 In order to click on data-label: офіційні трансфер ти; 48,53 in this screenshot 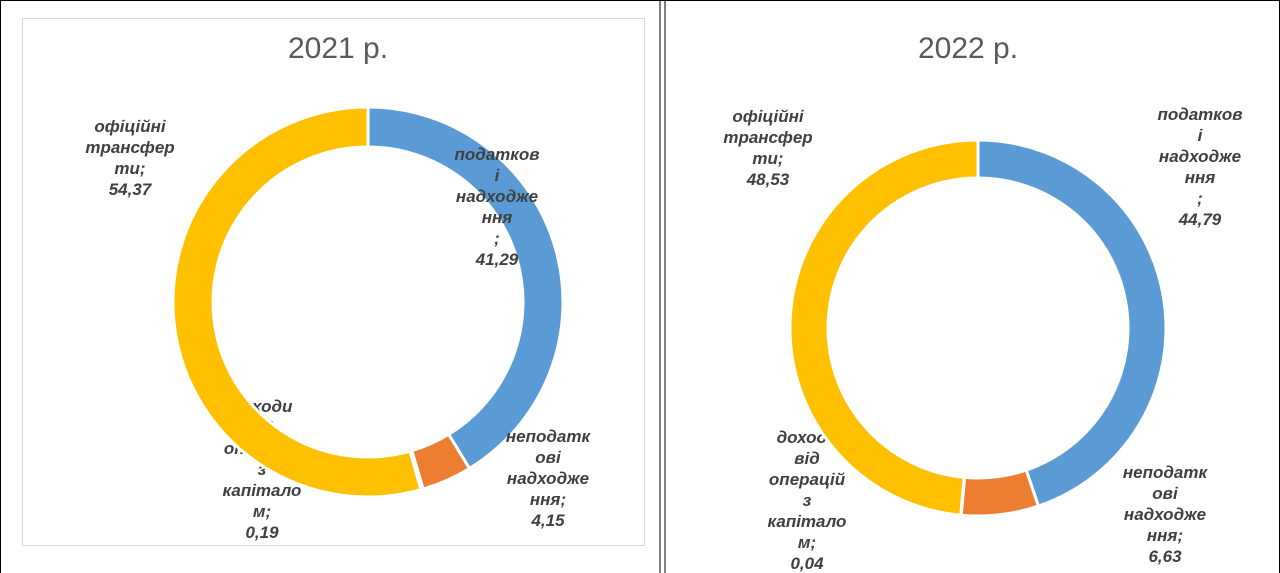, I will do `click(767, 148)`.